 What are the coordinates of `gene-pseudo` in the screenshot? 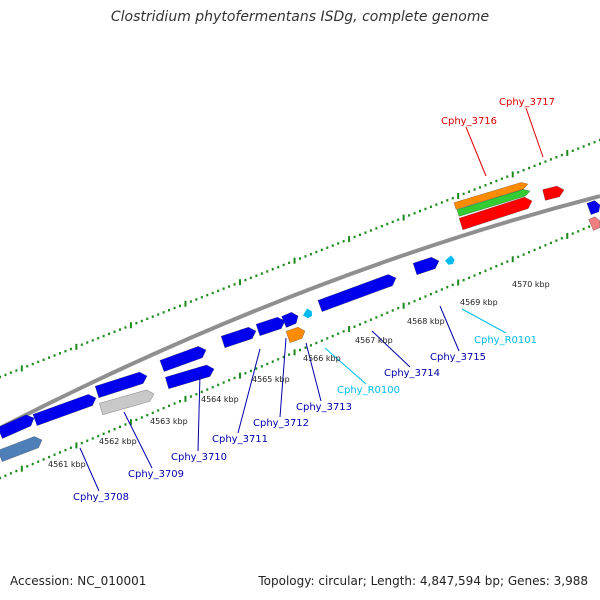 It's located at (126, 402).